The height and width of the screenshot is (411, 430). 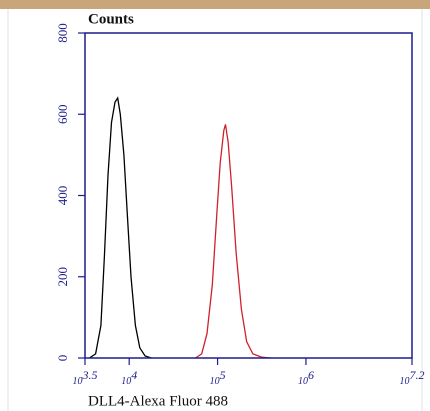 I want to click on y-tick-label: 800, so click(x=62, y=33).